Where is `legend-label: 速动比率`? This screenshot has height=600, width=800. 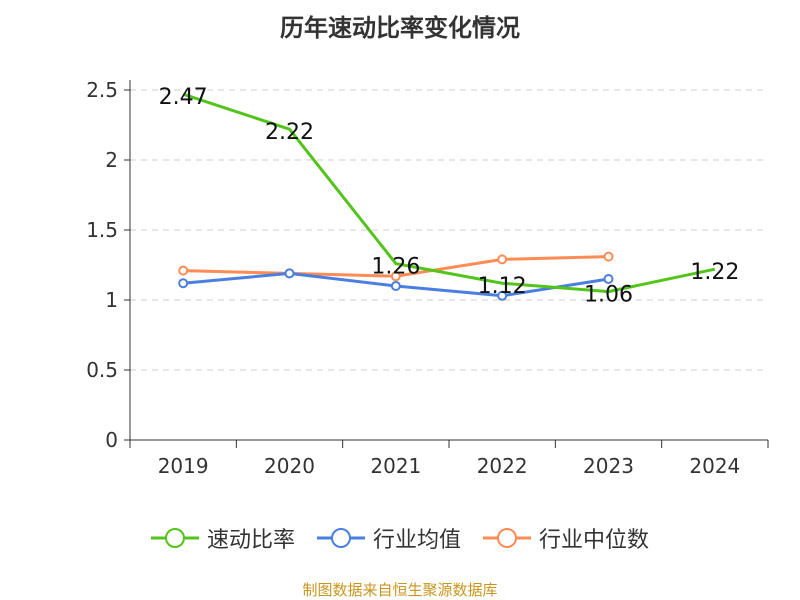 legend-label: 速动比率 is located at coordinates (250, 540).